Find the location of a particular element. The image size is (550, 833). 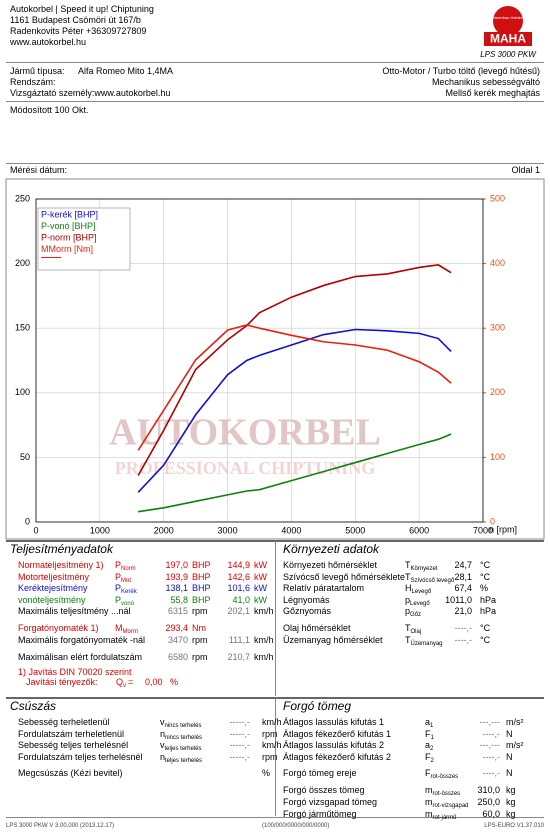

symbol-sub: Norm is located at coordinates (128, 569).